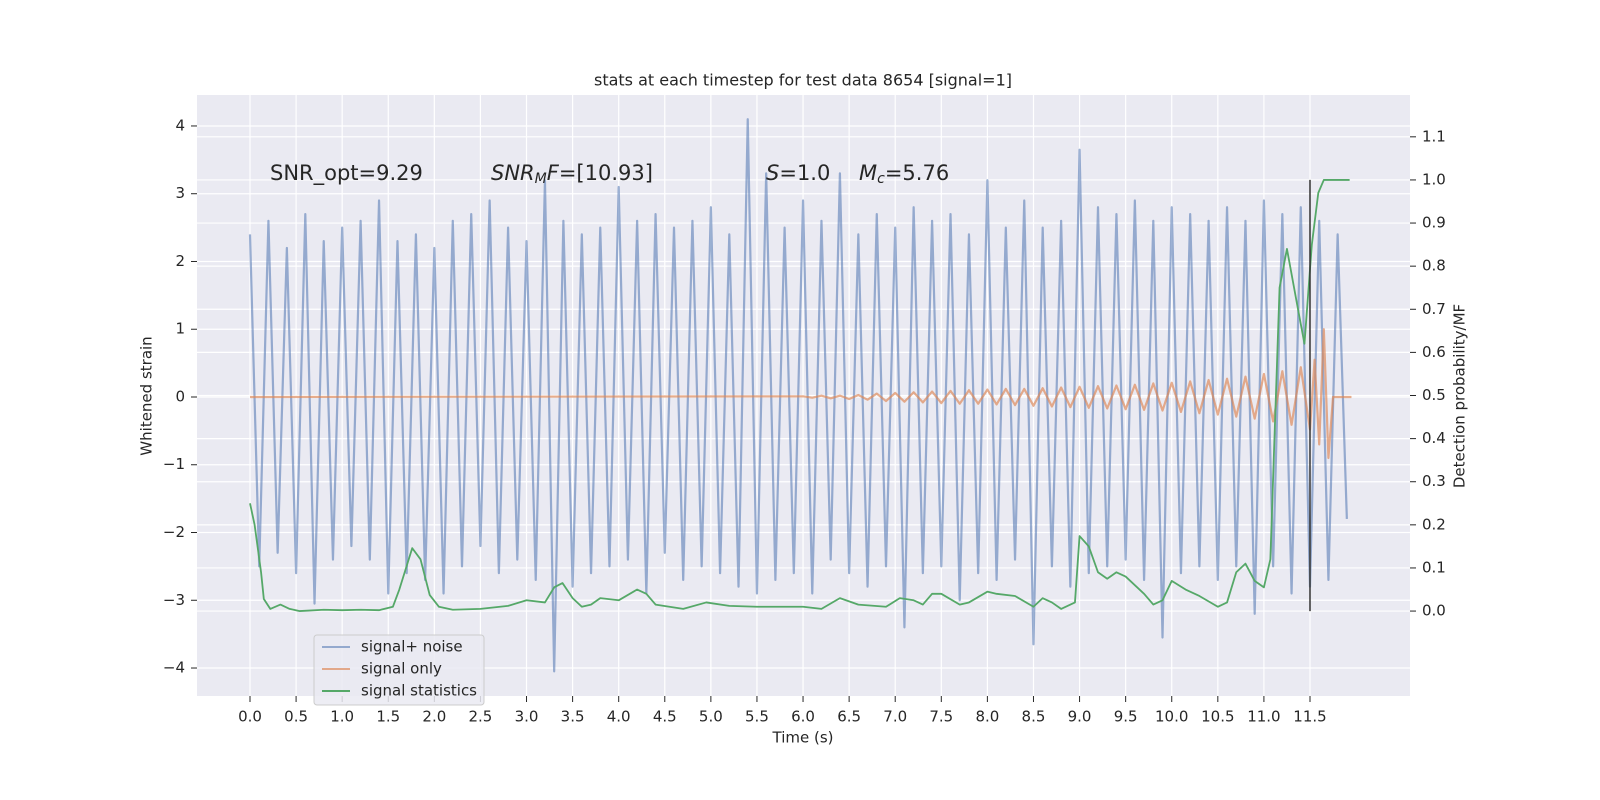 The height and width of the screenshot is (800, 1600). Describe the element at coordinates (1434, 438) in the screenshot. I see `y2-tick-label: 0.4` at that location.